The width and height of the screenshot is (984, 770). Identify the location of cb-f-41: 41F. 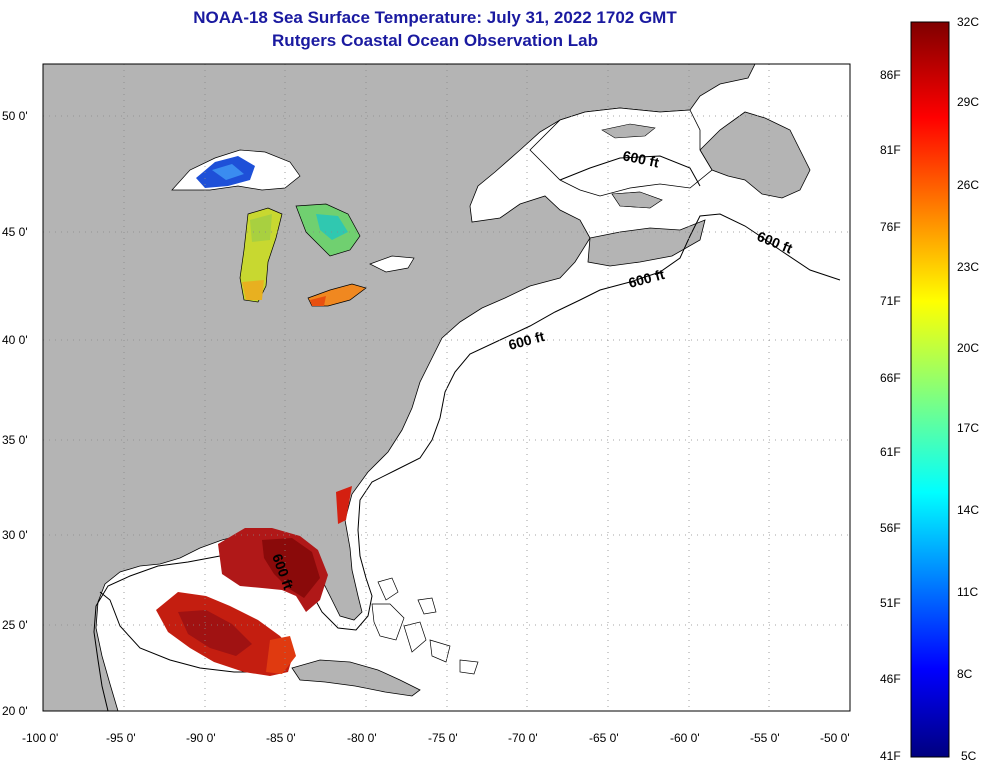
(890, 756).